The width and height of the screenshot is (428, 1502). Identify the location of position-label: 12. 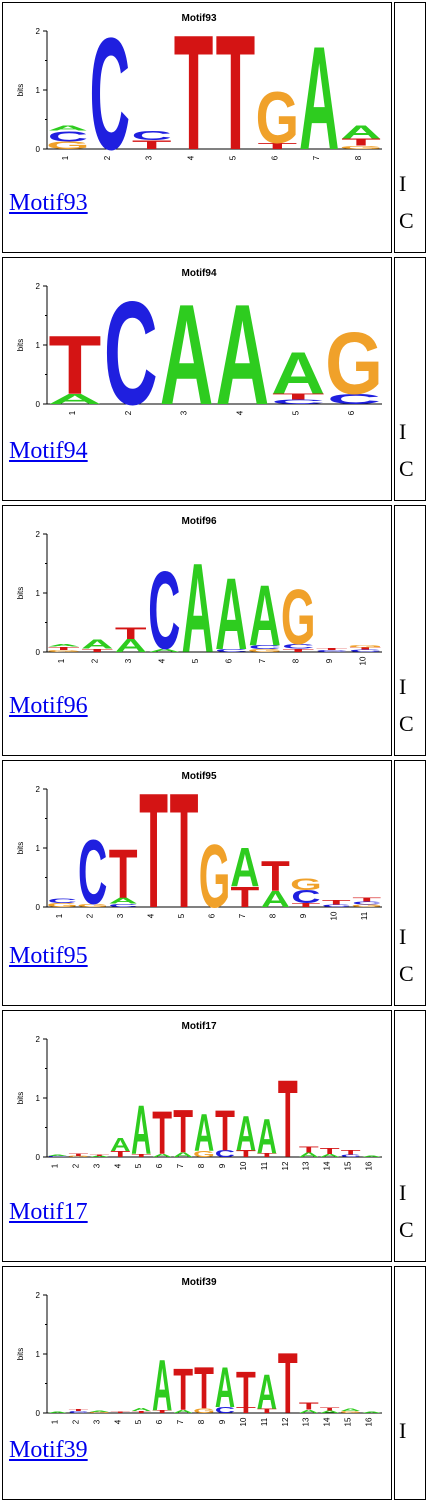
(285, 1165).